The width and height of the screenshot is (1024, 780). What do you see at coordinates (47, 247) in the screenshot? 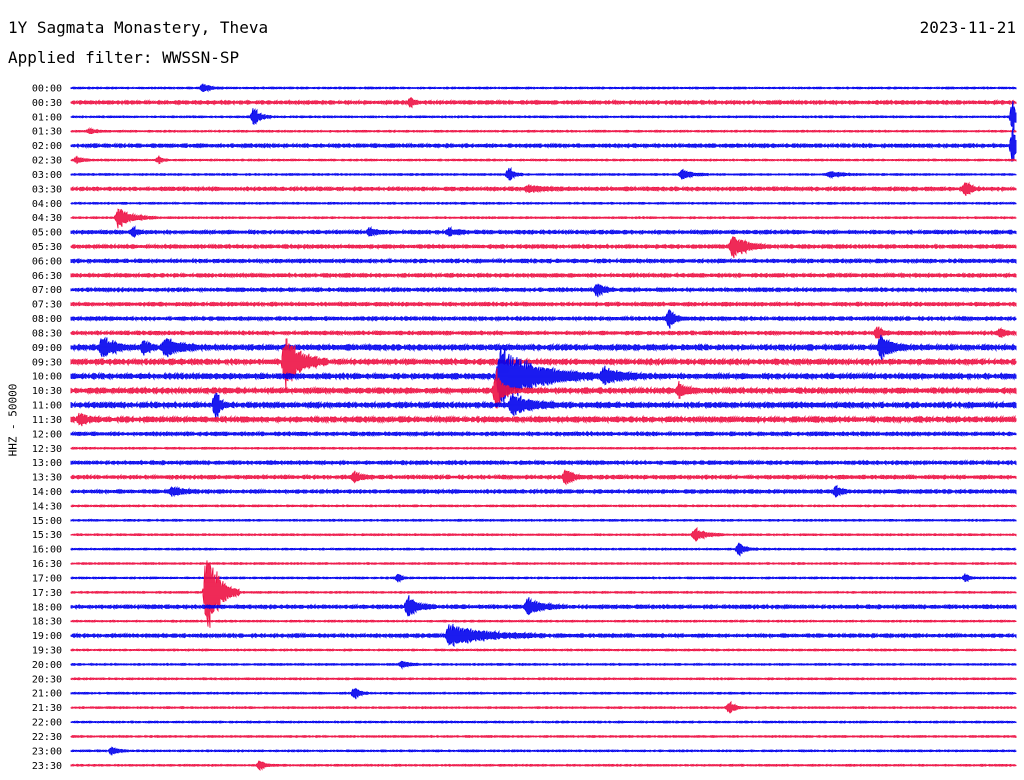
I see `row-time-label: 05:30` at bounding box center [47, 247].